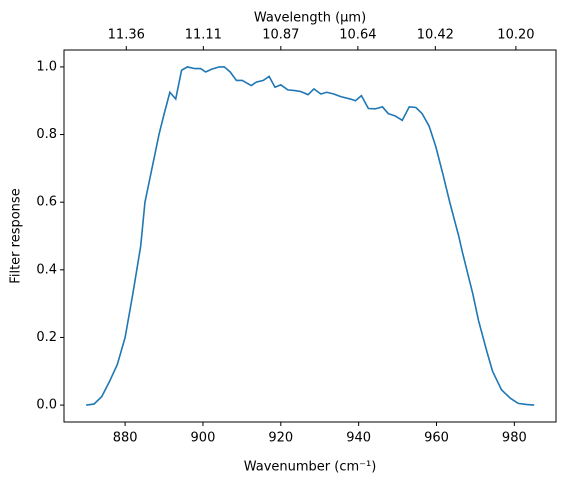  What do you see at coordinates (46, 269) in the screenshot?
I see `y-tick-label: 0.4` at bounding box center [46, 269].